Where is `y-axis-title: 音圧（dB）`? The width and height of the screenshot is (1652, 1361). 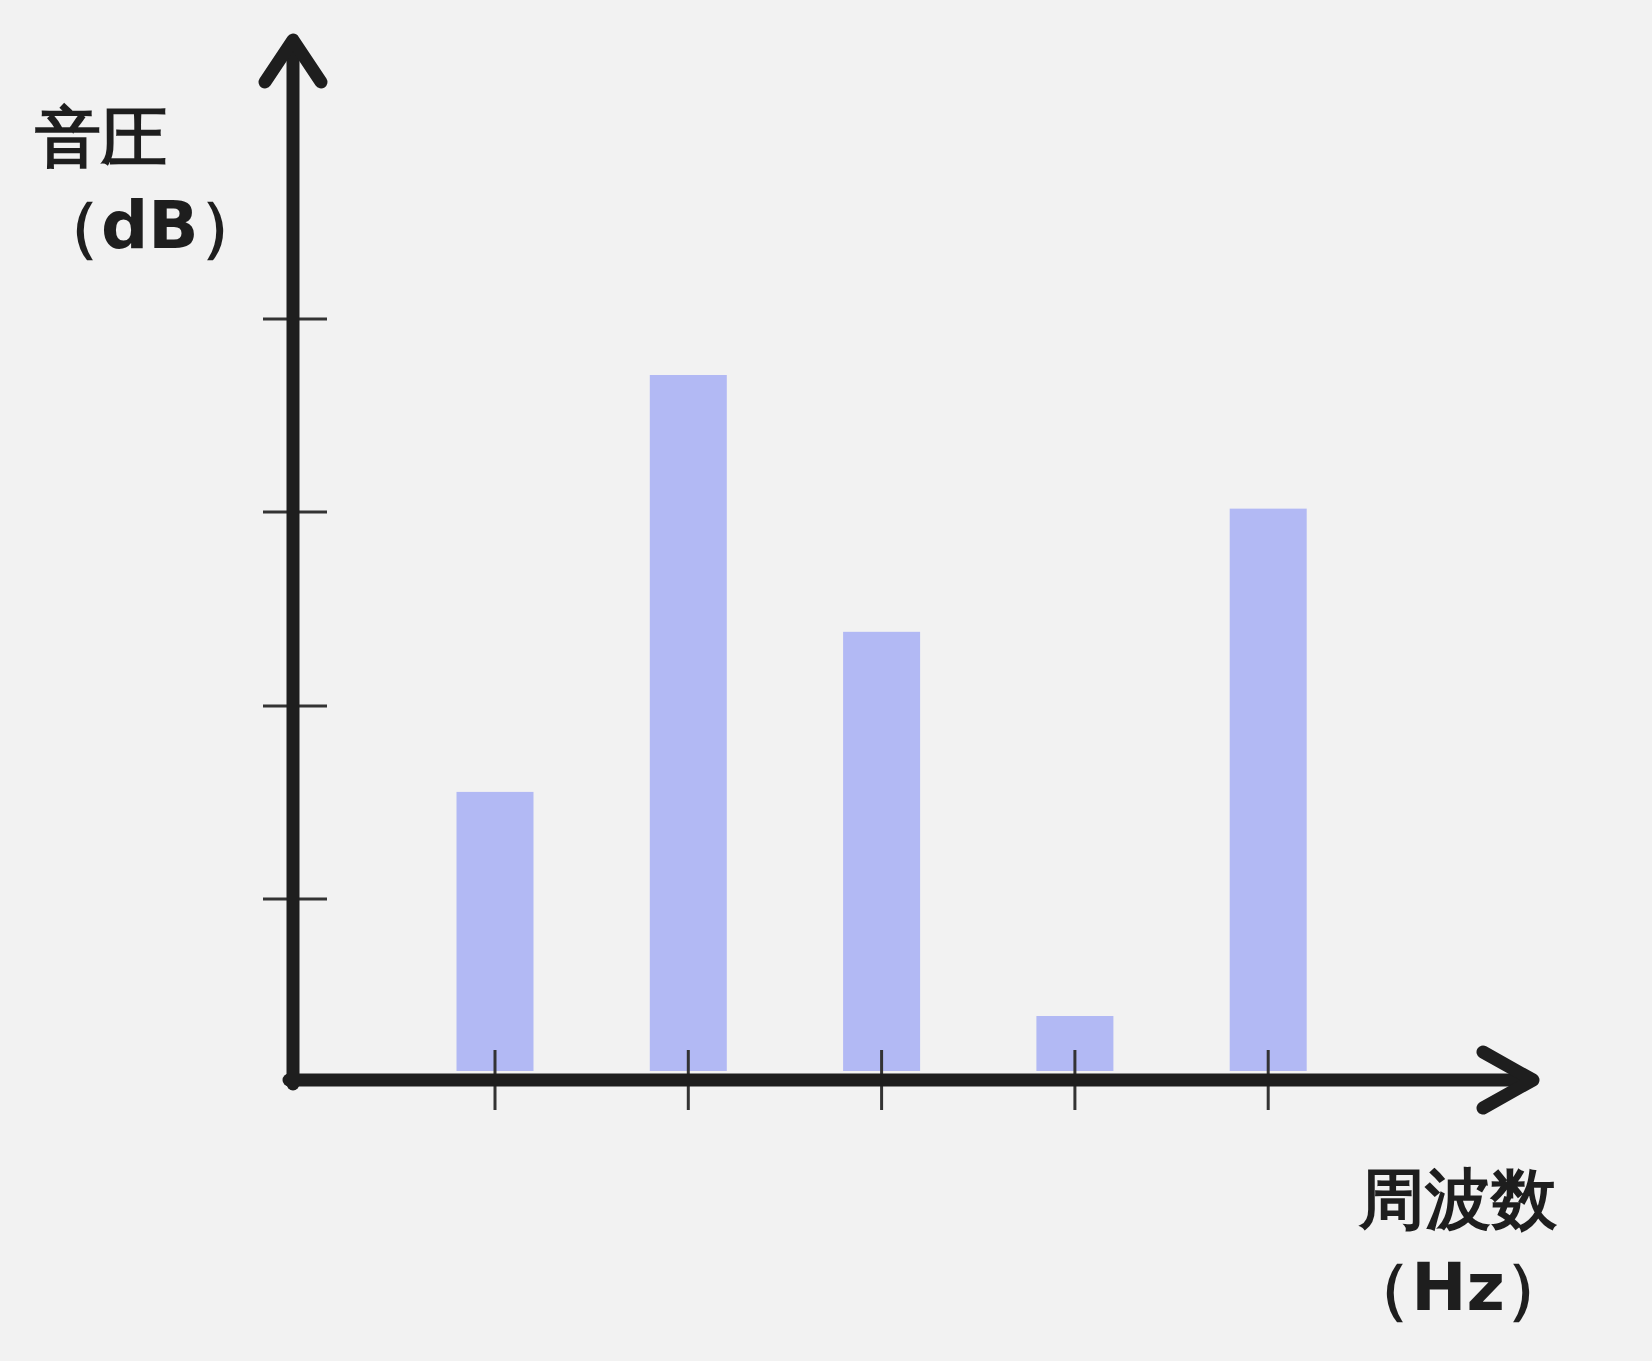 y-axis-title: 音圧（dB） is located at coordinates (150, 181).